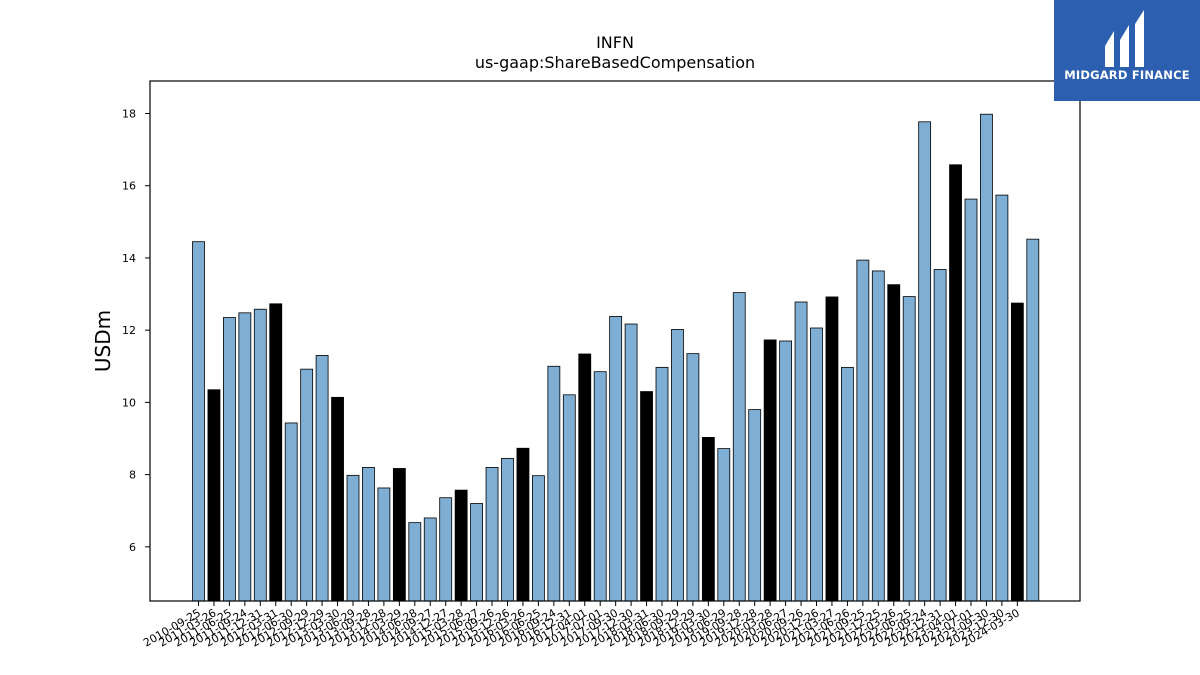 This screenshot has height=675, width=1200. What do you see at coordinates (103, 341) in the screenshot?
I see `y-axis-label: USDm` at bounding box center [103, 341].